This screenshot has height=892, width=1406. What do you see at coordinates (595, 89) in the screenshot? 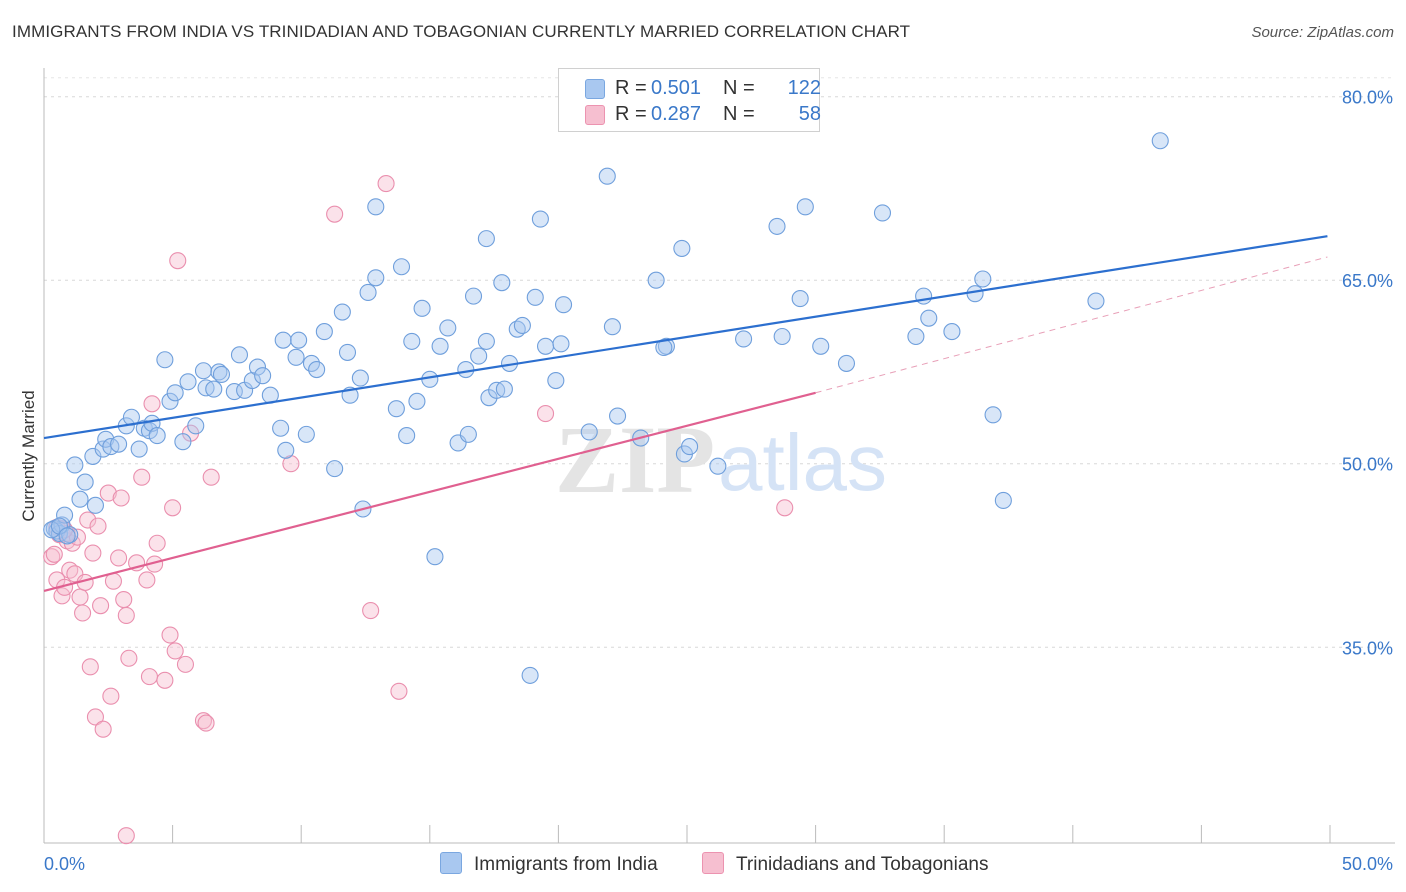
I see `legend-swatch-india` at bounding box center [595, 89].